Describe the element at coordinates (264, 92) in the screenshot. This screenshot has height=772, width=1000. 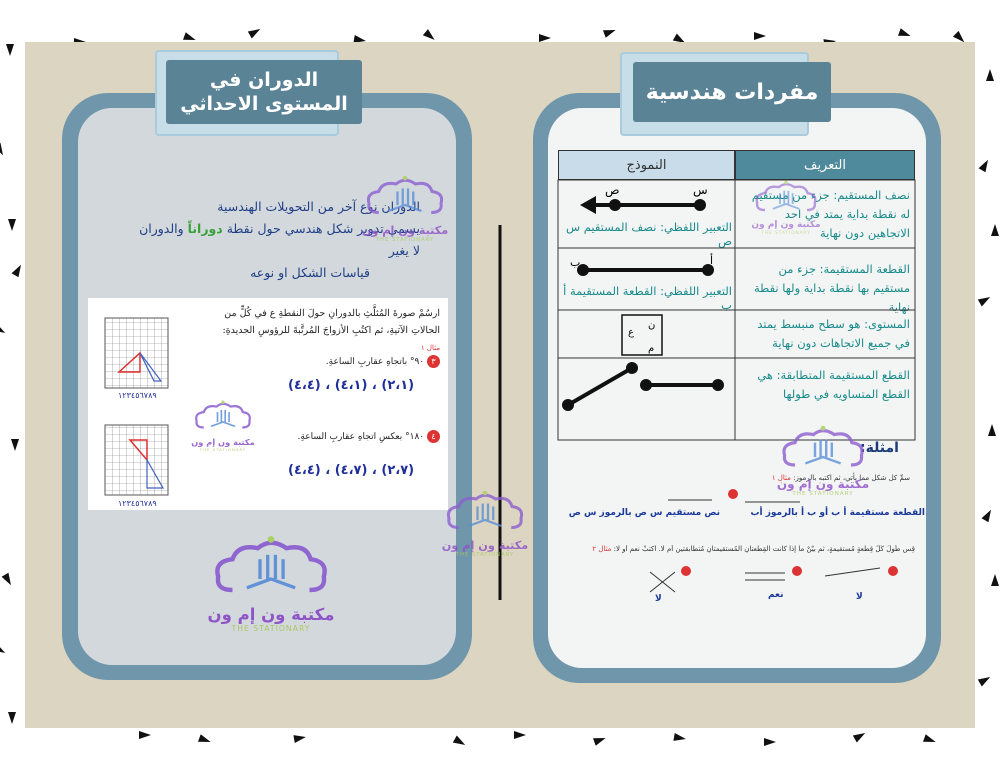
I see `left-title: الدوران في المستوى الاحداثي` at that location.